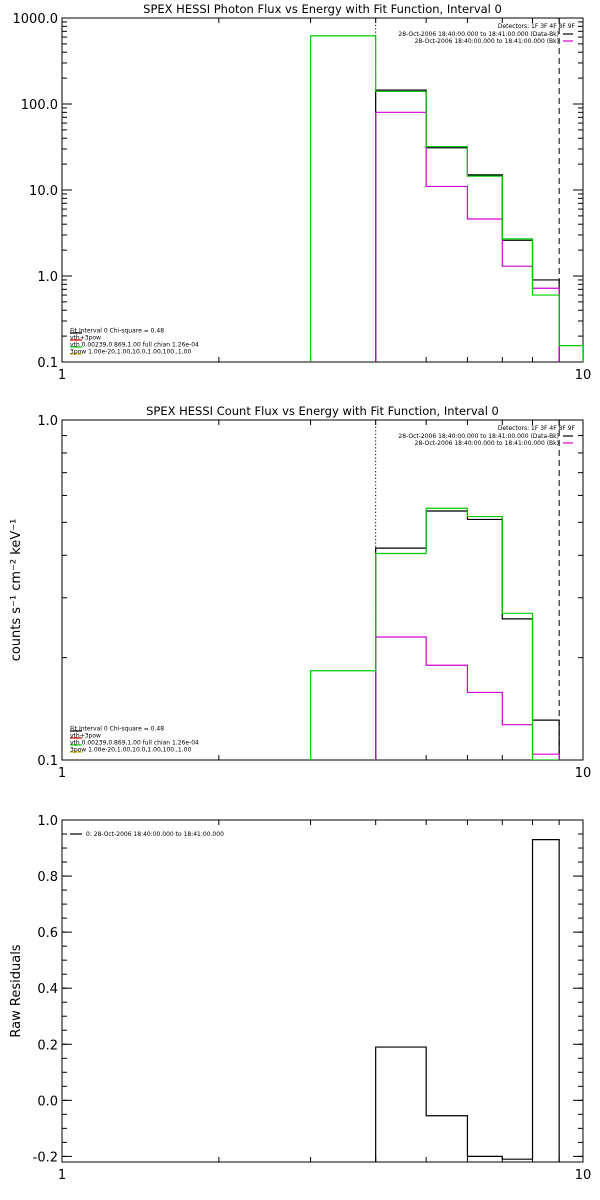  What do you see at coordinates (45, 1157) in the screenshot?
I see `y-tick-label: -0.2` at bounding box center [45, 1157].